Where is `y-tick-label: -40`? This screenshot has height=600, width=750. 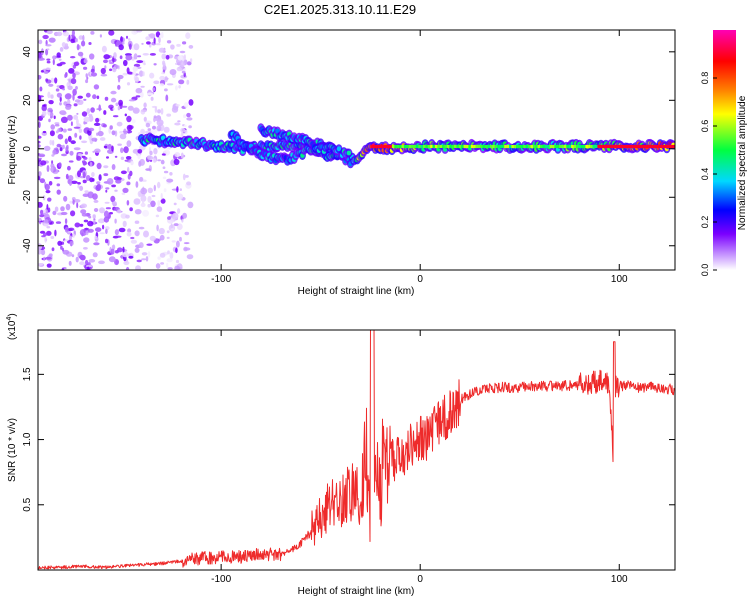 y-tick-label: -40 is located at coordinates (27, 245).